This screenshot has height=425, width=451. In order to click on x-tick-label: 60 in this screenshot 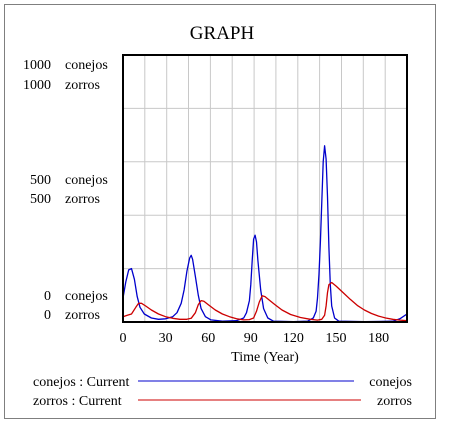, I will do `click(208, 338)`.